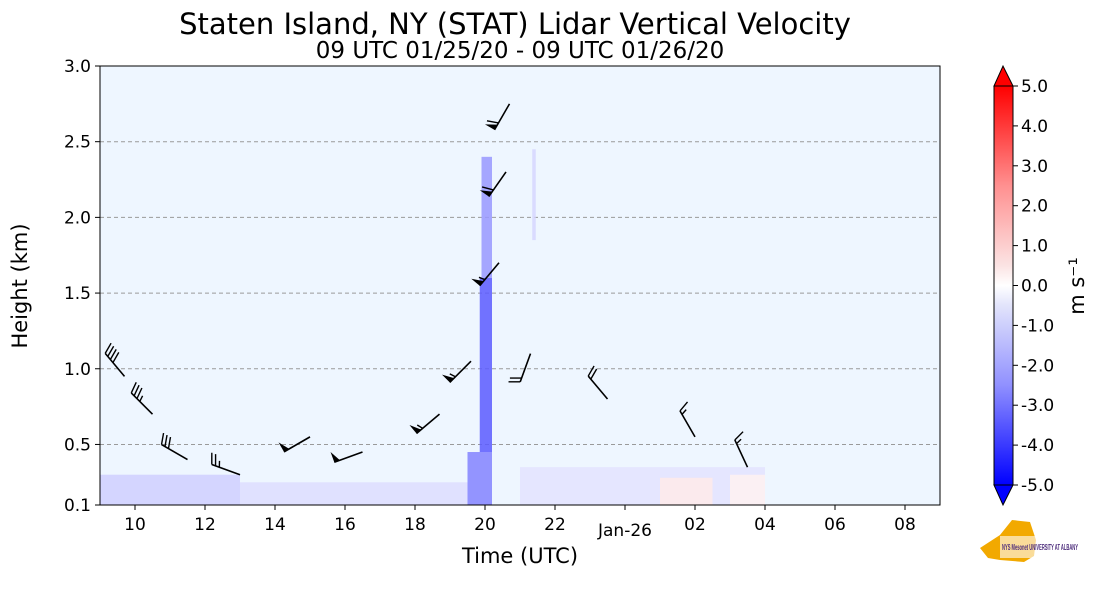  What do you see at coordinates (624, 531) in the screenshot?
I see `x-tick-label-7: Jan-26` at bounding box center [624, 531].